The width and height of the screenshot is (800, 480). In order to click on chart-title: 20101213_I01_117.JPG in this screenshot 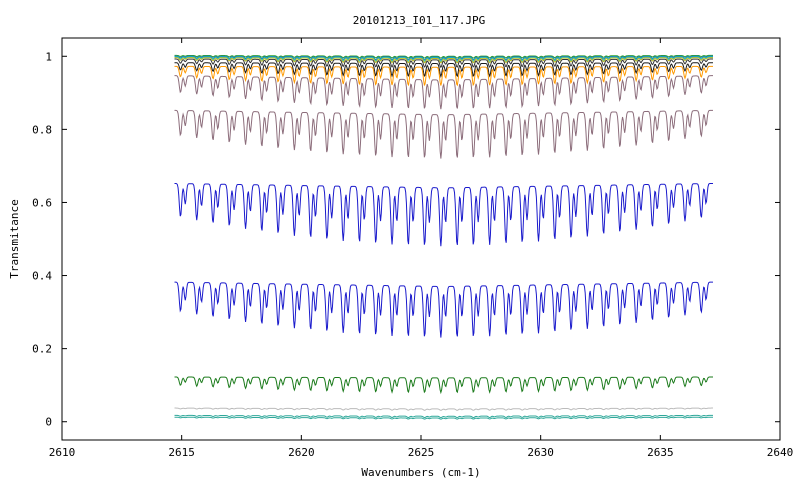, I will do `click(419, 20)`.